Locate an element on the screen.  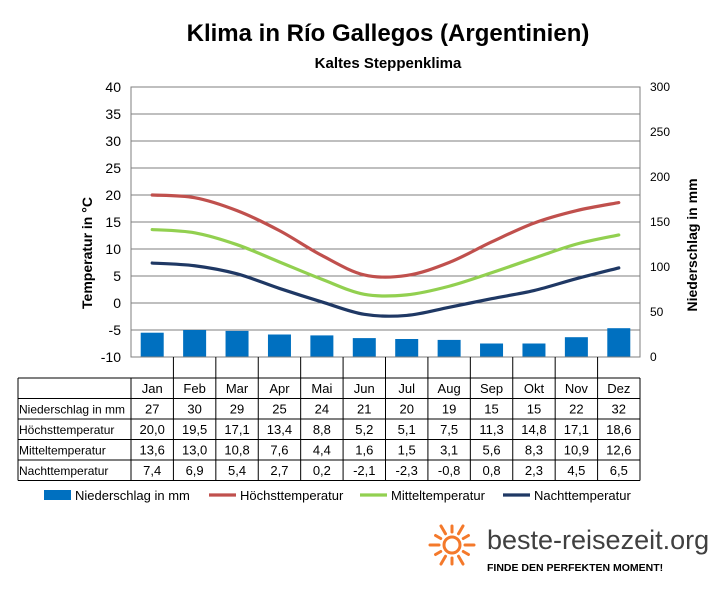
y-tick-left: 40 is located at coordinates (113, 87).